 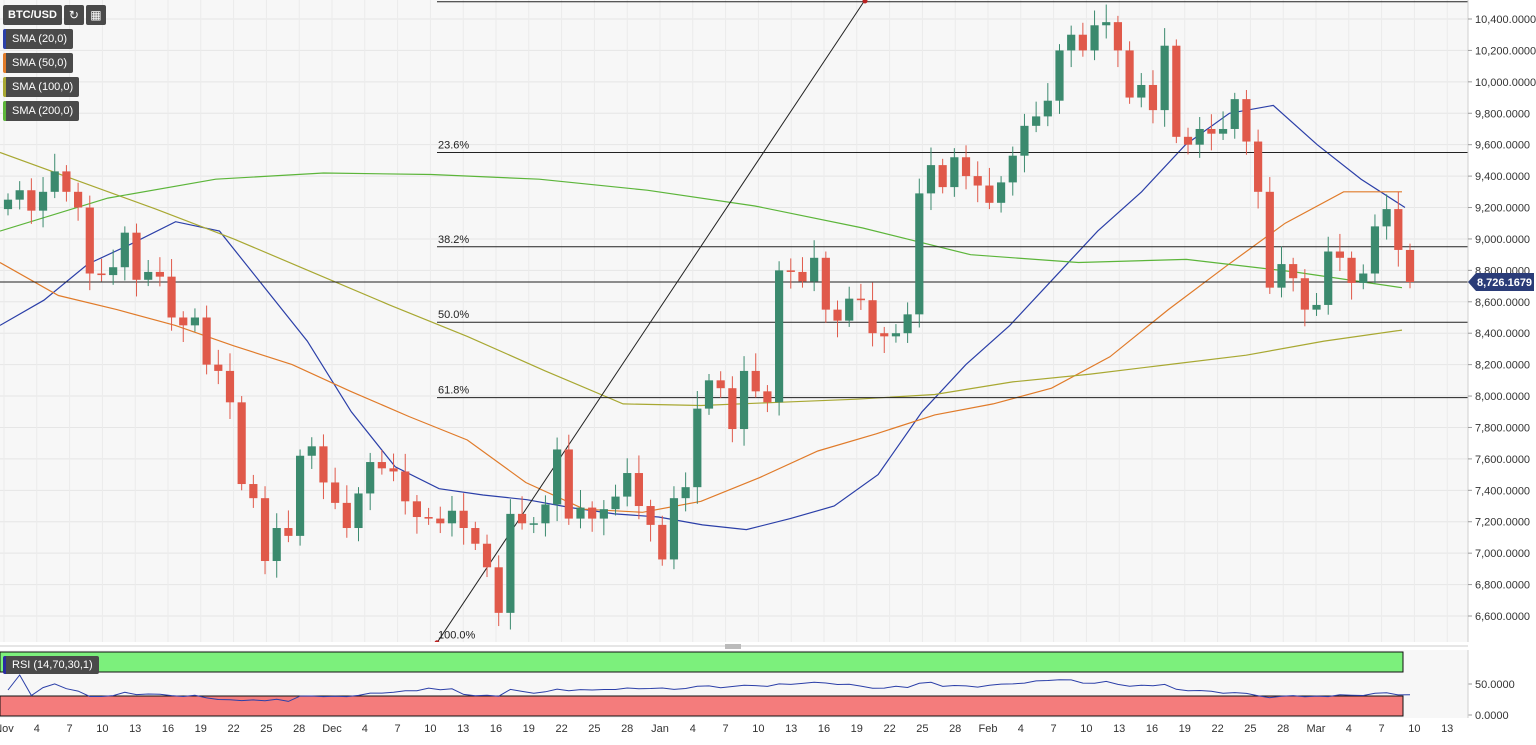 I want to click on price-tick-label: 10,200.0000, so click(x=1505, y=51).